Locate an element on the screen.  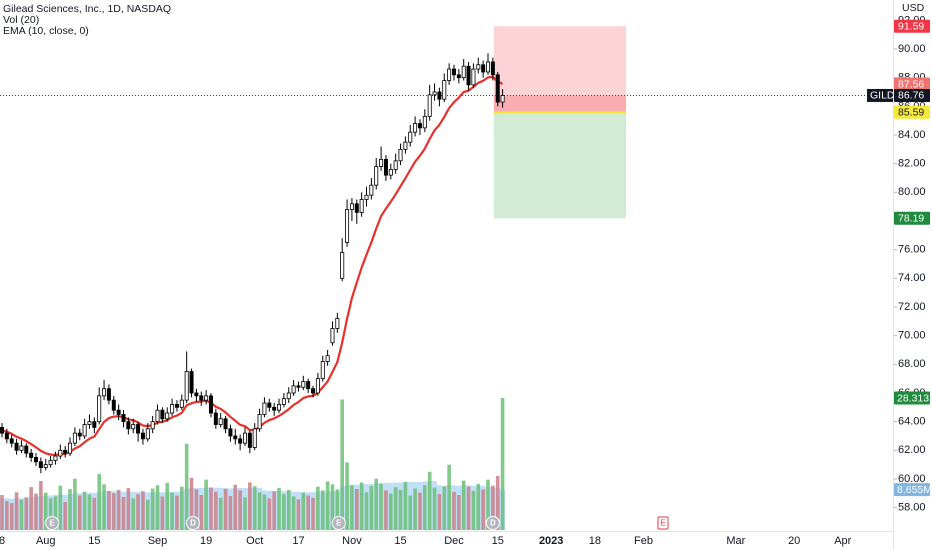
x-tick-label: Aug is located at coordinates (46, 541).